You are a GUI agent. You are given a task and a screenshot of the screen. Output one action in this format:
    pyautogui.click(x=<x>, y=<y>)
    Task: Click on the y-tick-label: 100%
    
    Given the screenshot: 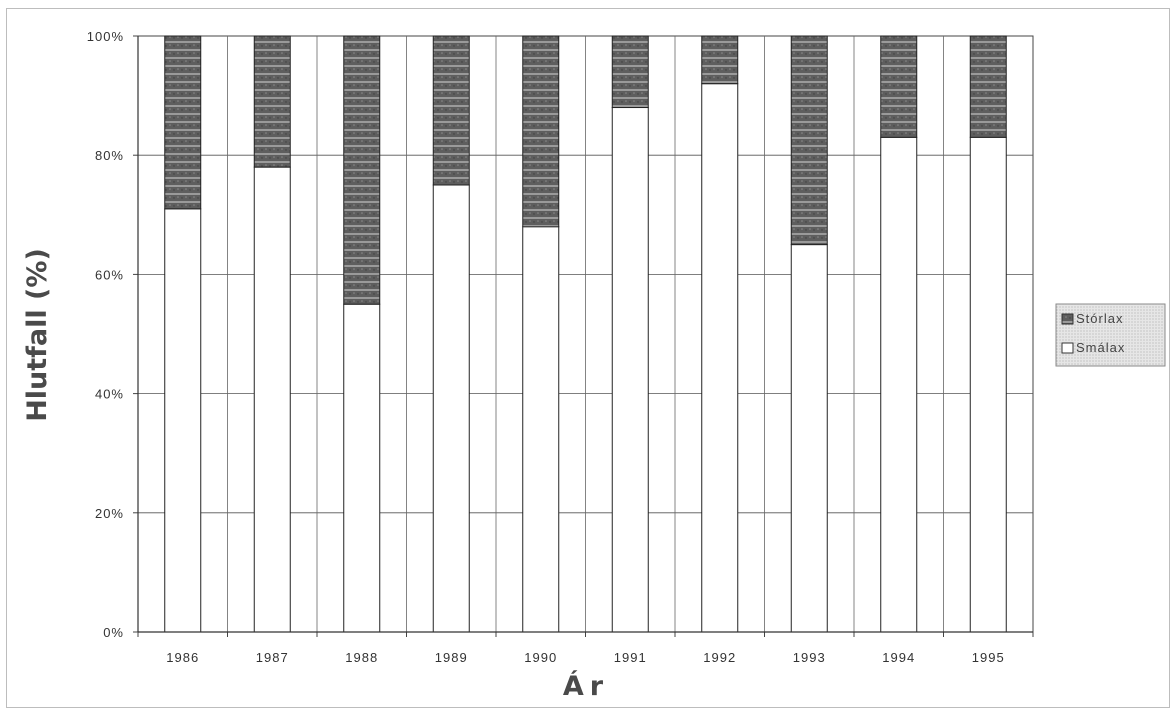 What is the action you would take?
    pyautogui.click(x=105, y=36)
    